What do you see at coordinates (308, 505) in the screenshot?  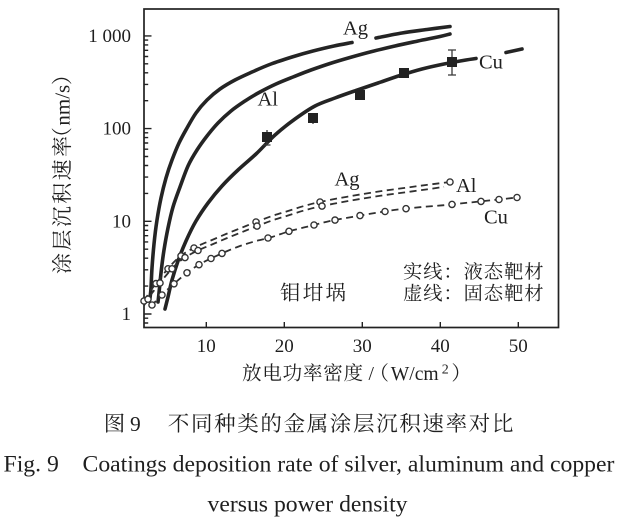 I see `svg-text: versus power density` at bounding box center [308, 505].